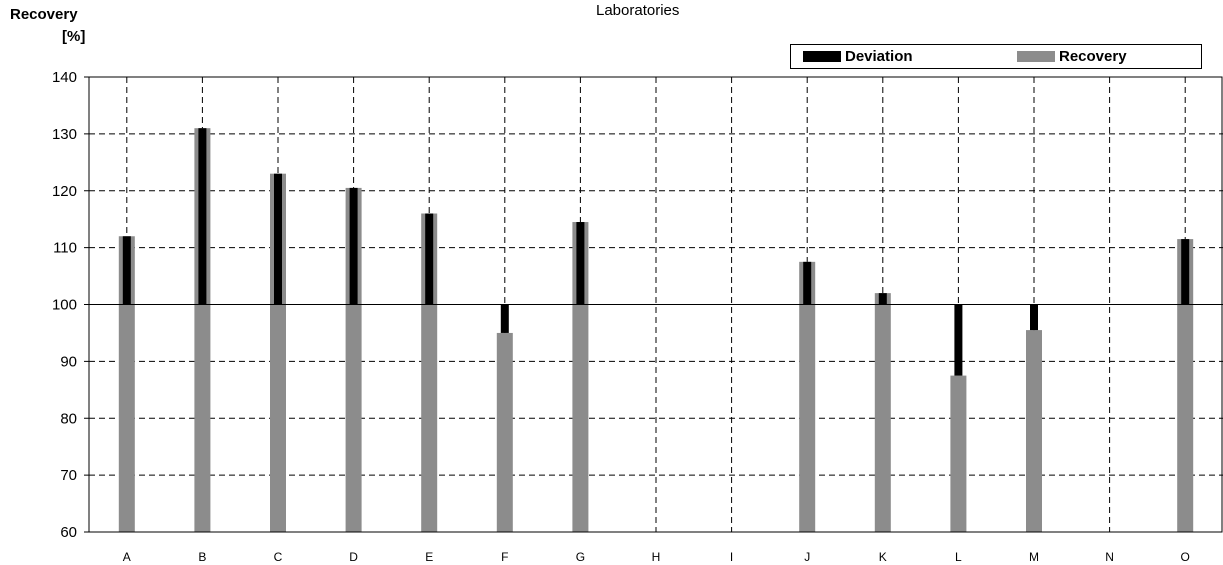 The height and width of the screenshot is (565, 1223). What do you see at coordinates (1034, 431) in the screenshot?
I see `recovery-bar-M` at bounding box center [1034, 431].